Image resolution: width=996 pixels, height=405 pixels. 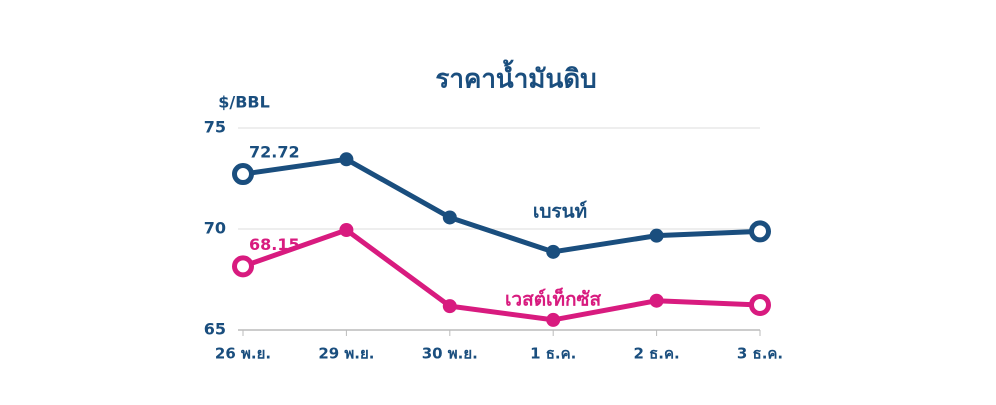 I want to click on data-label: 72.72, so click(x=274, y=152).